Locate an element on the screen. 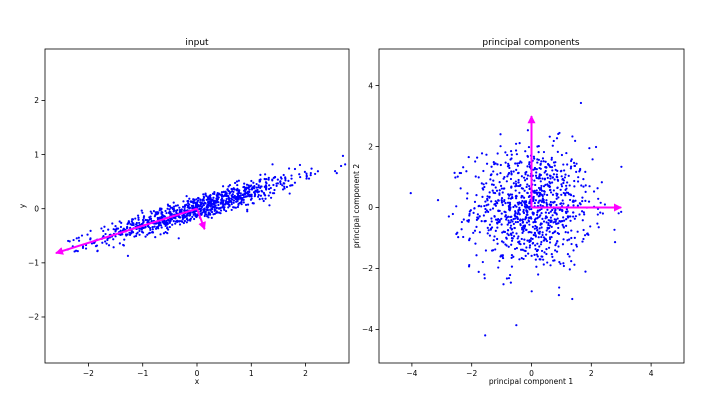  pc-x-axis-label: principal component 1 is located at coordinates (531, 381).